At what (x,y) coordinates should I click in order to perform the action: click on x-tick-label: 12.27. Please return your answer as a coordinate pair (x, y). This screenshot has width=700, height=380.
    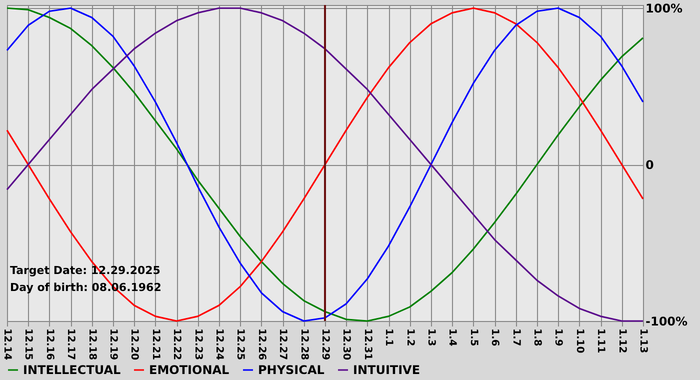
    Looking at the image, I should click on (282, 344).